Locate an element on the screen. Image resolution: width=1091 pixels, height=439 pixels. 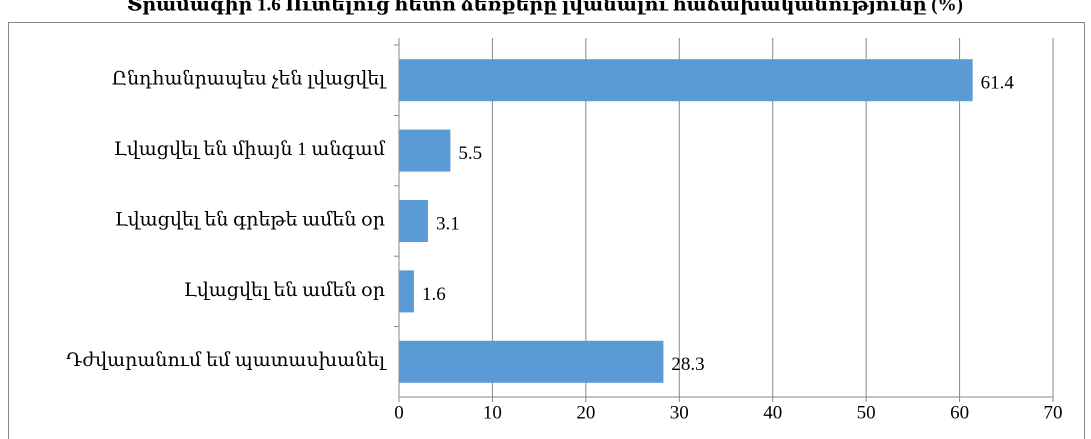
y-tick-label: Ընդհանրապես չեն լվացվել is located at coordinates (250, 79).